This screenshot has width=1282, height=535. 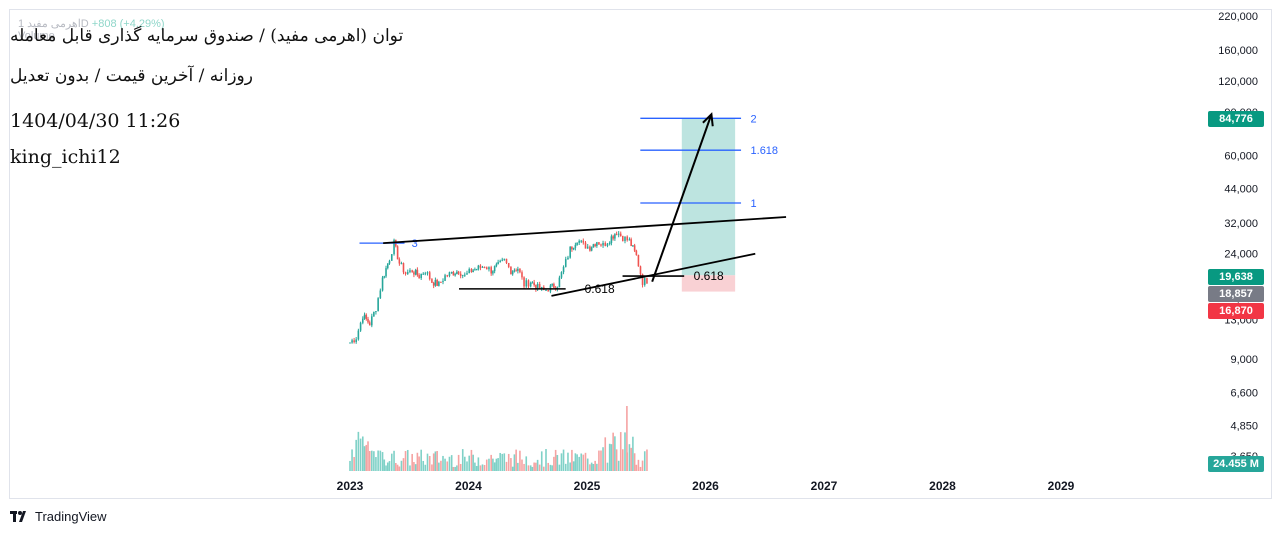 What do you see at coordinates (95, 121) in the screenshot?
I see `chart-datetime: 1404/04/30 11:26` at bounding box center [95, 121].